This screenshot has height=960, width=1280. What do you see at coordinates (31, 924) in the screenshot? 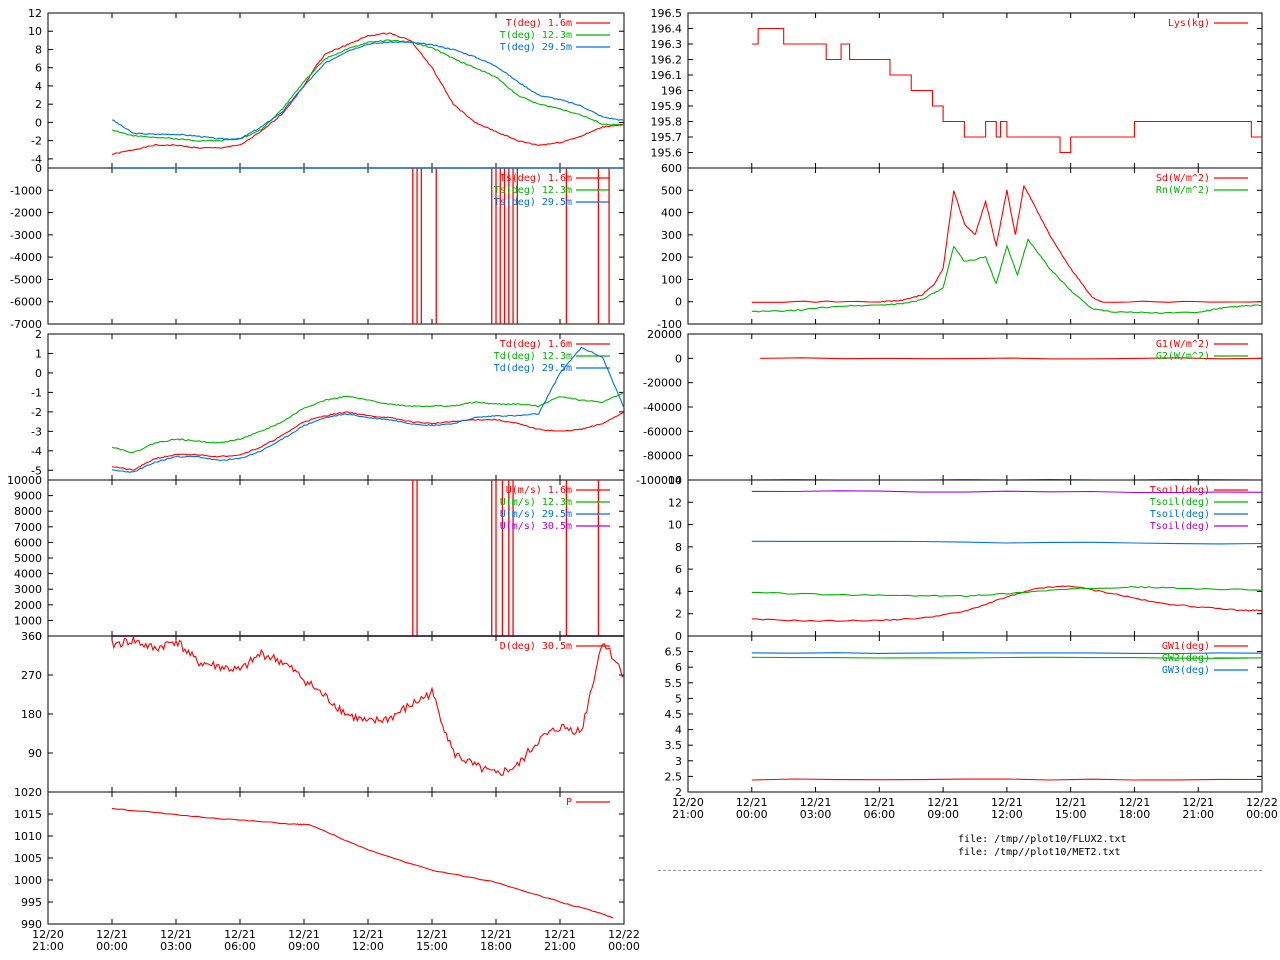
I see `y-tick-label: 990` at bounding box center [31, 924].